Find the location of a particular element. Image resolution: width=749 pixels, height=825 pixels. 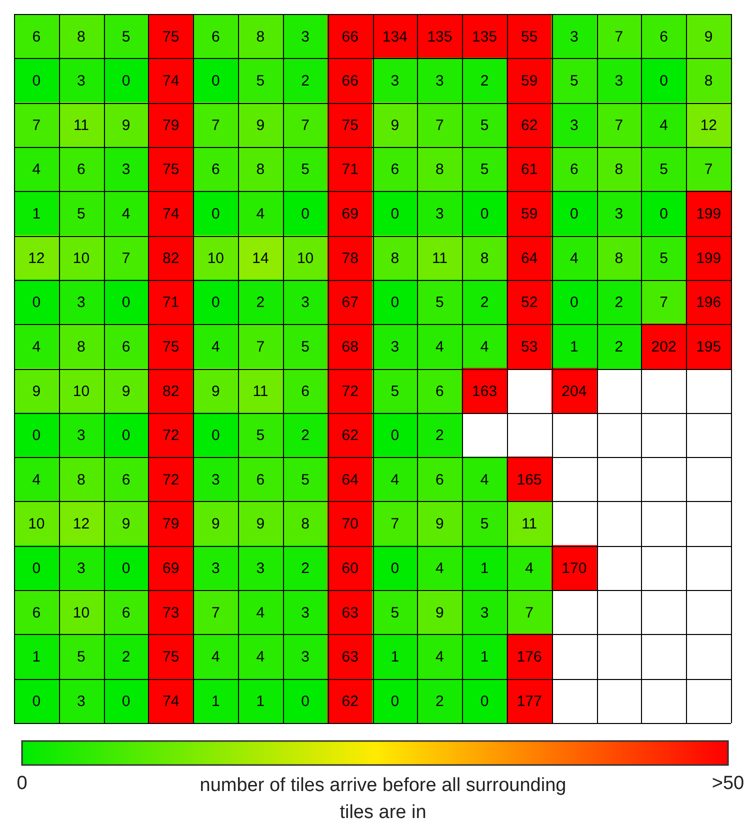

data-label: 72 is located at coordinates (171, 435).